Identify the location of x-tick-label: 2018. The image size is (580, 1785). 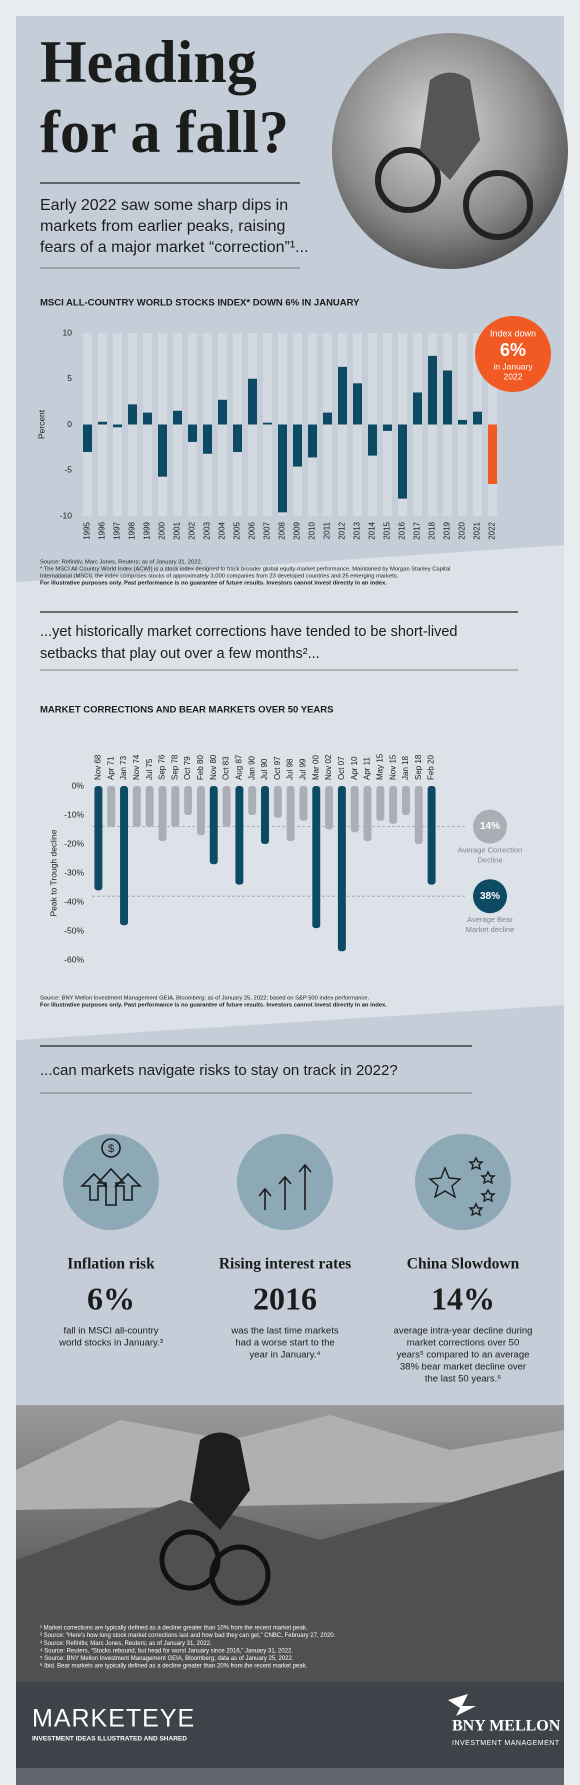
(432, 530).